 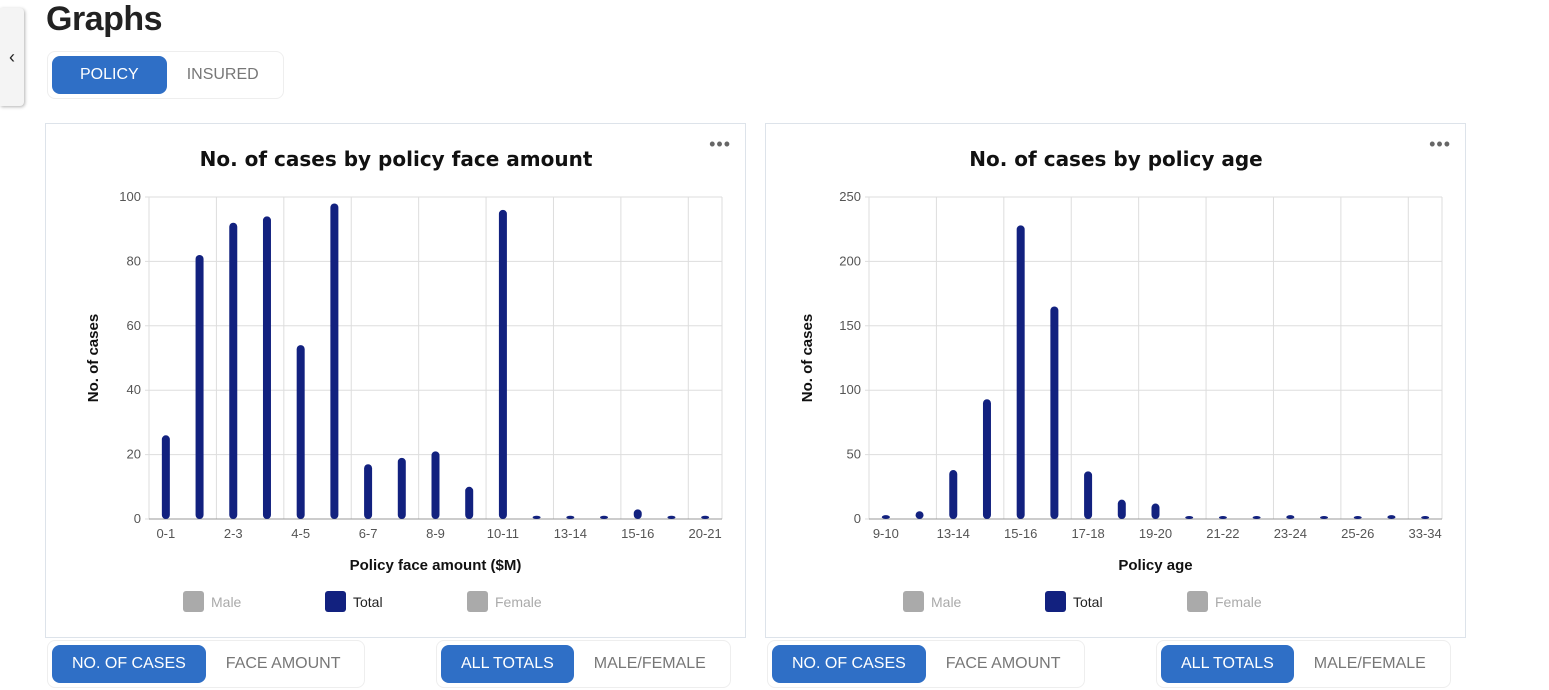 I want to click on x-tick-label: 25-26, so click(x=1357, y=533).